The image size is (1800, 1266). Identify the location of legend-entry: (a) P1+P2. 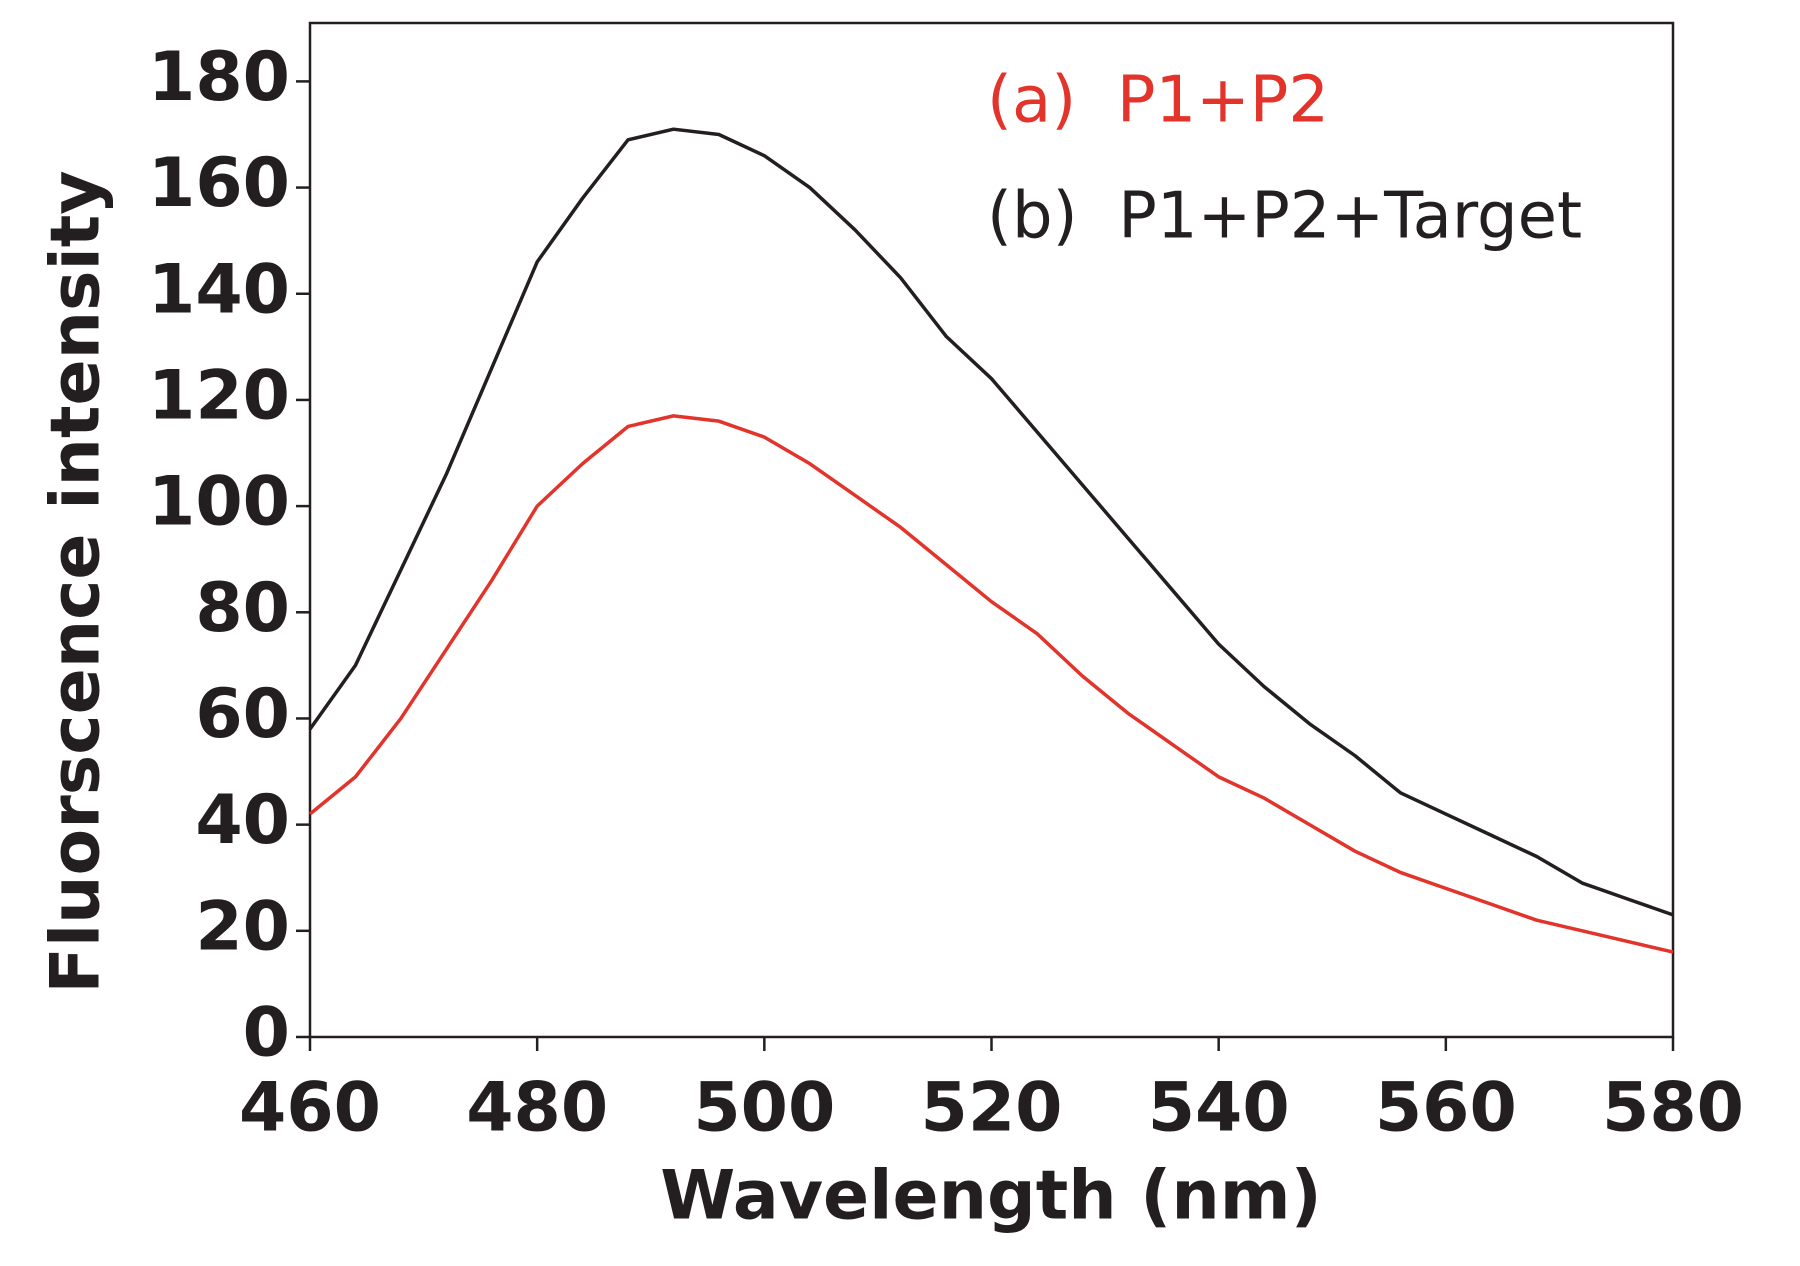
(1158, 101).